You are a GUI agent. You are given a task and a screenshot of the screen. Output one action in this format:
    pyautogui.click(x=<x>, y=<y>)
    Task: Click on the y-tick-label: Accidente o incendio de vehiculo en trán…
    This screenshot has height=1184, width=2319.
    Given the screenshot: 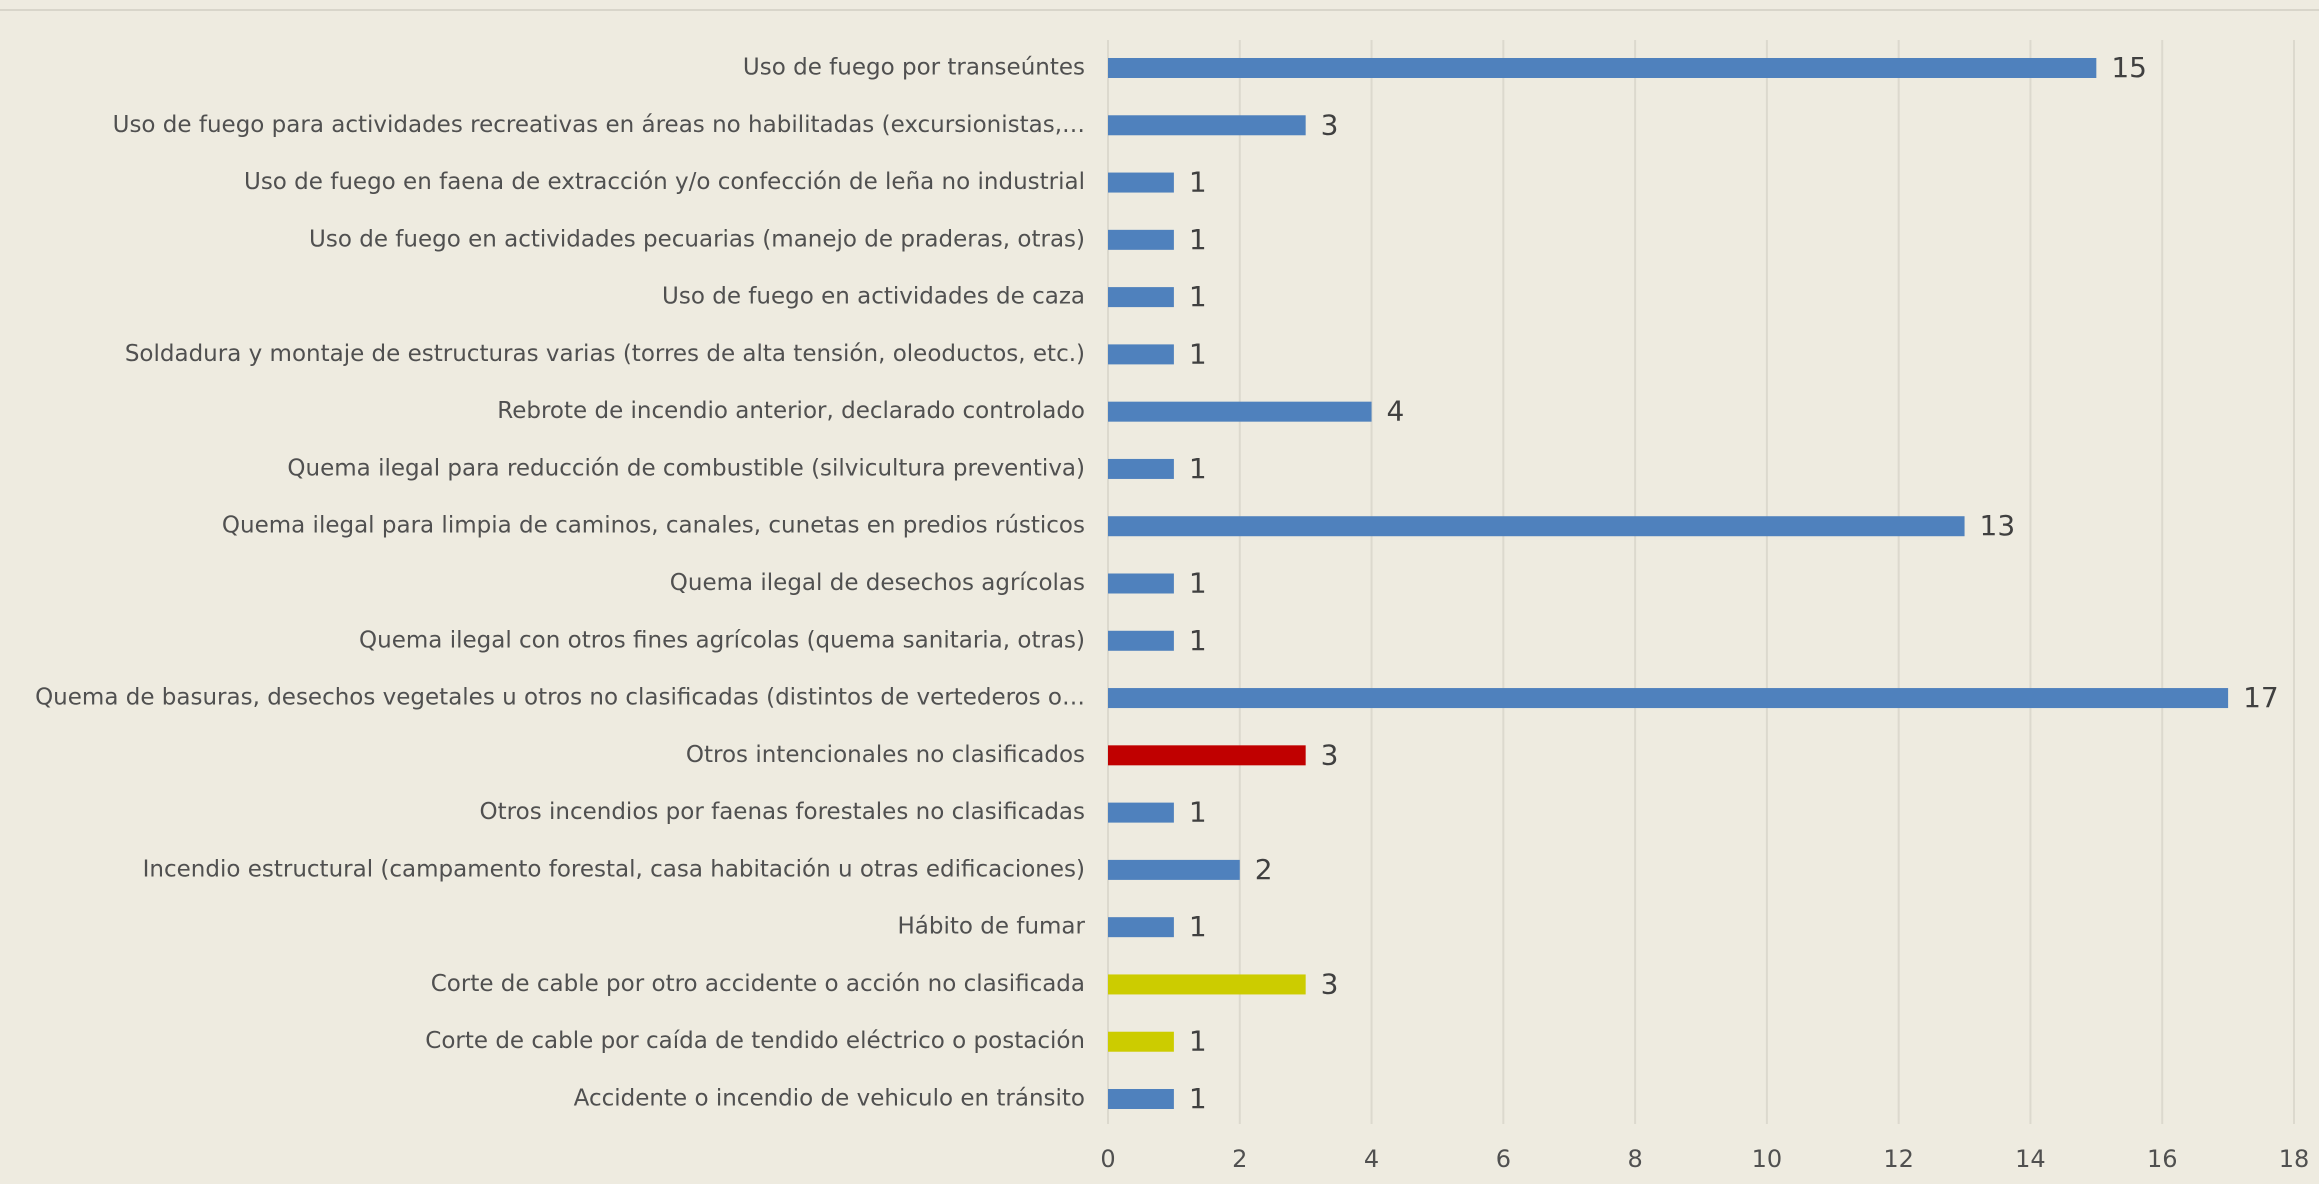 What is the action you would take?
    pyautogui.click(x=829, y=1099)
    